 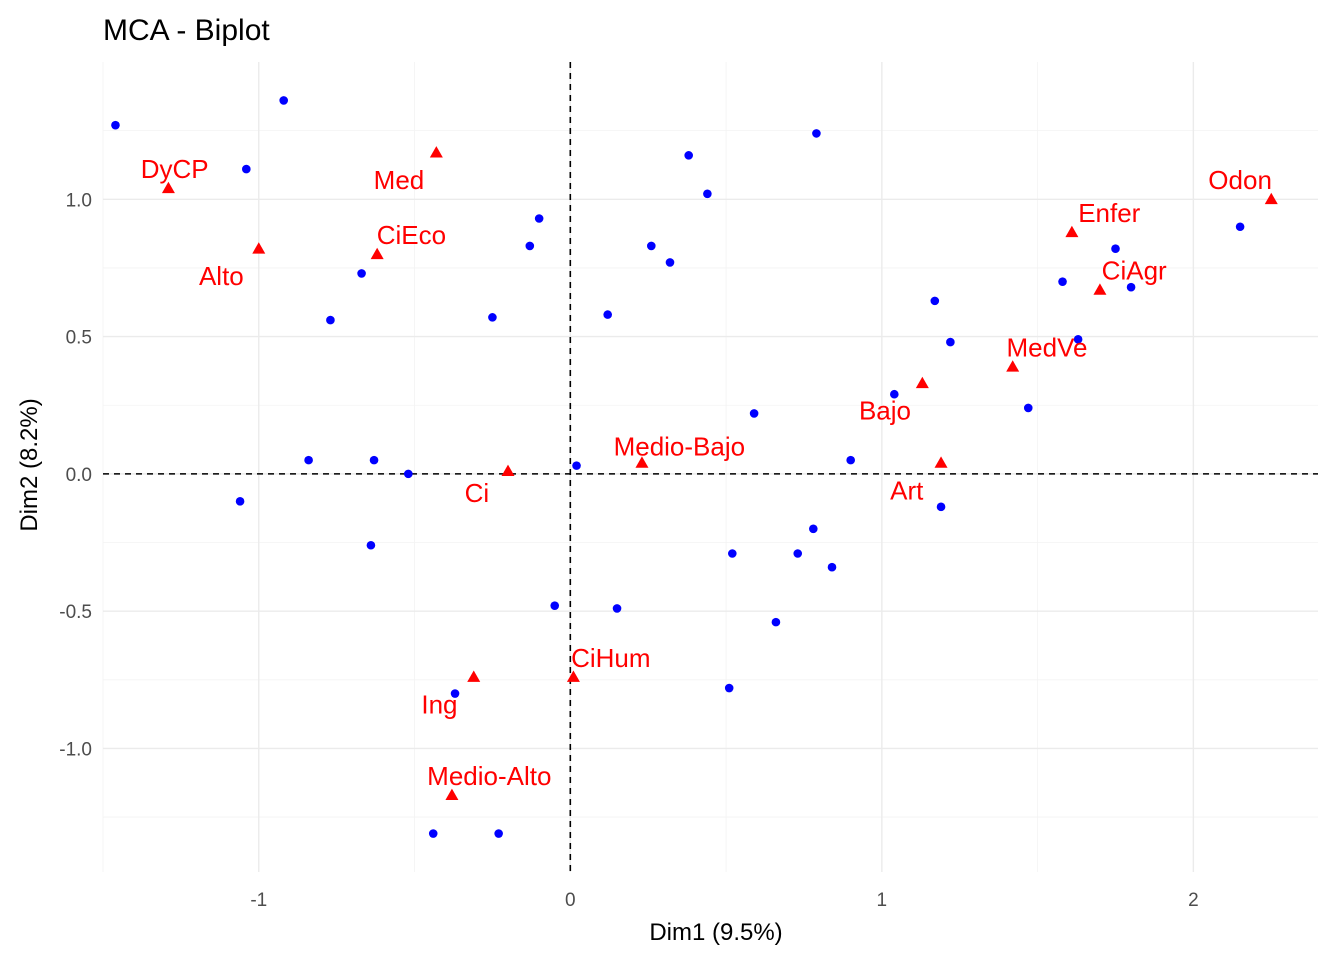 What do you see at coordinates (489, 776) in the screenshot?
I see `category-label: Medio-Alto` at bounding box center [489, 776].